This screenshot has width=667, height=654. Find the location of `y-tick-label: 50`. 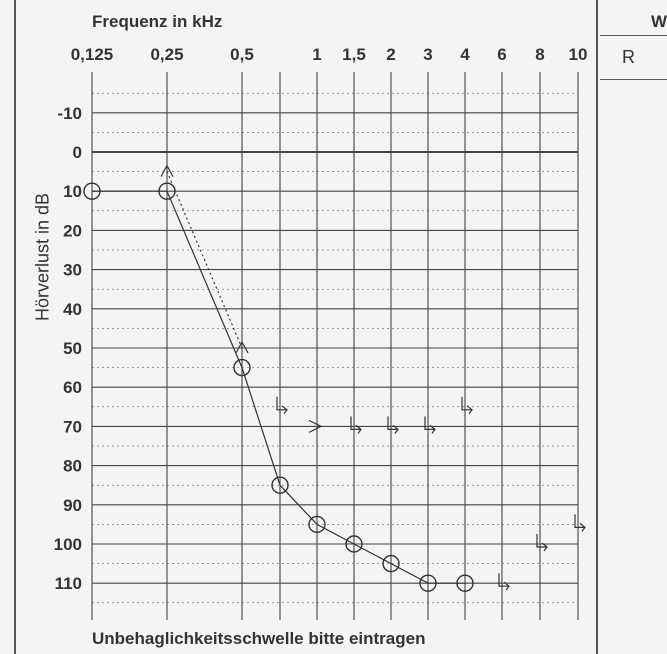

y-tick-label: 50 is located at coordinates (72, 348).